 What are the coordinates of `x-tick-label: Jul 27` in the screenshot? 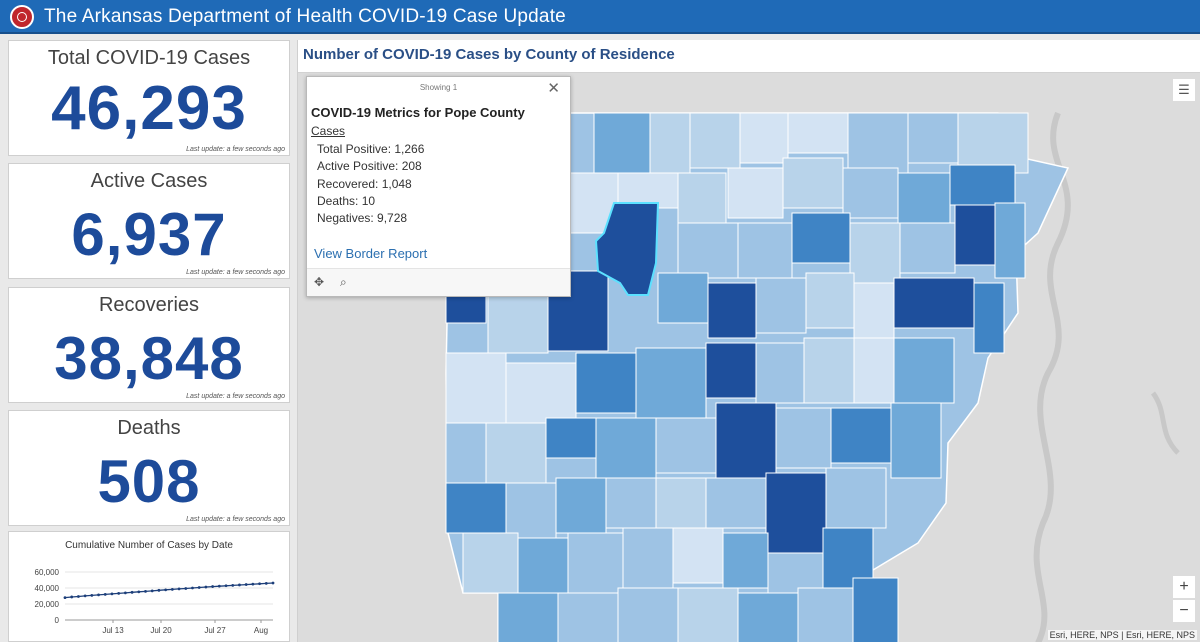 It's located at (215, 630).